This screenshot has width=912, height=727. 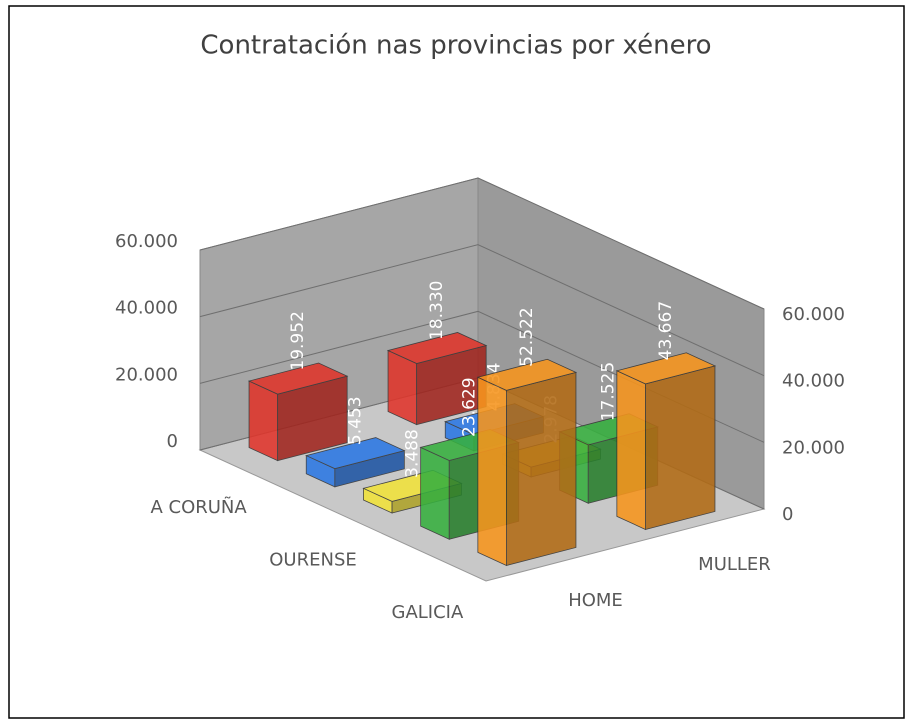 I want to click on y2-tick-label: 20.000, so click(x=813, y=447).